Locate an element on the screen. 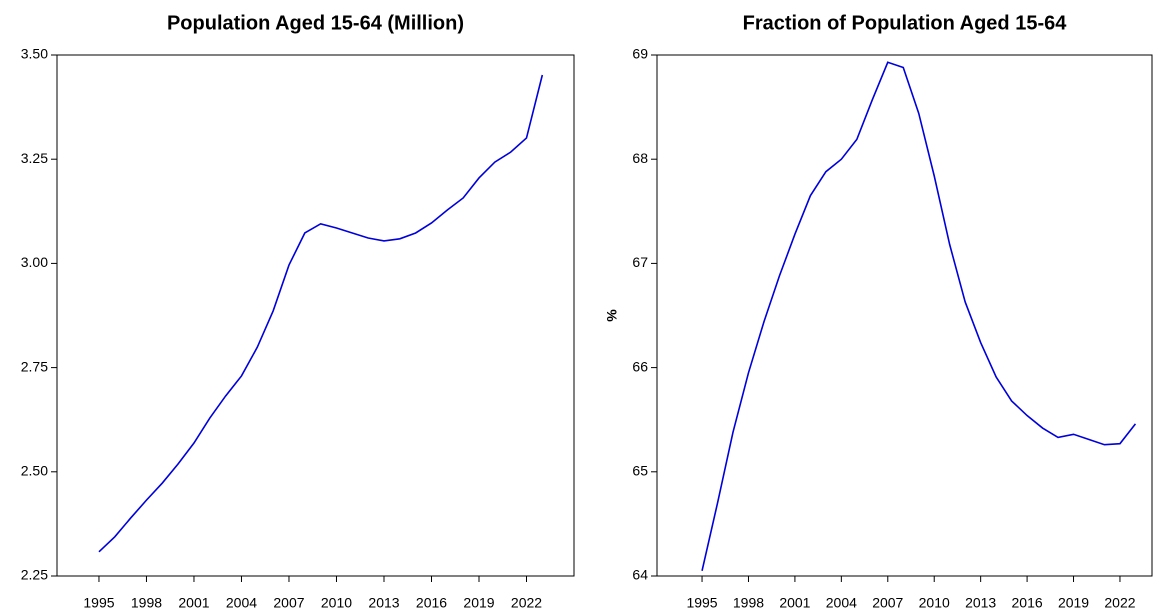 The image size is (1170, 614). y-tick-label: 67 is located at coordinates (640, 262).